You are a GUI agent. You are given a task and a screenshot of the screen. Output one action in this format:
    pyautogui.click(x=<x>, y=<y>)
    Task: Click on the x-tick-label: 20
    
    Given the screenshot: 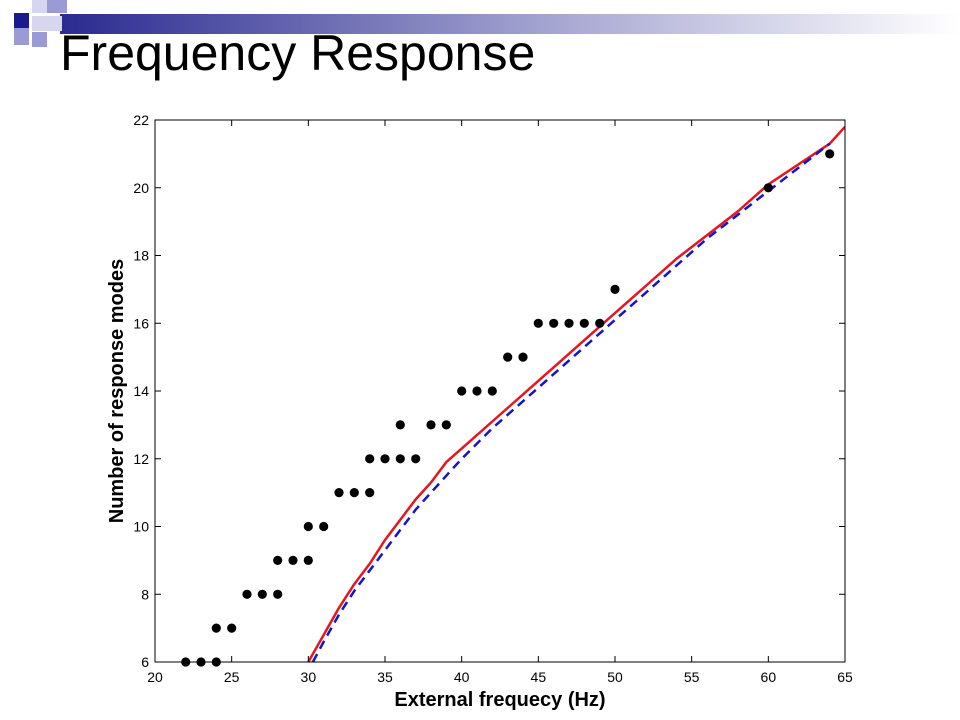 What is the action you would take?
    pyautogui.click(x=155, y=677)
    